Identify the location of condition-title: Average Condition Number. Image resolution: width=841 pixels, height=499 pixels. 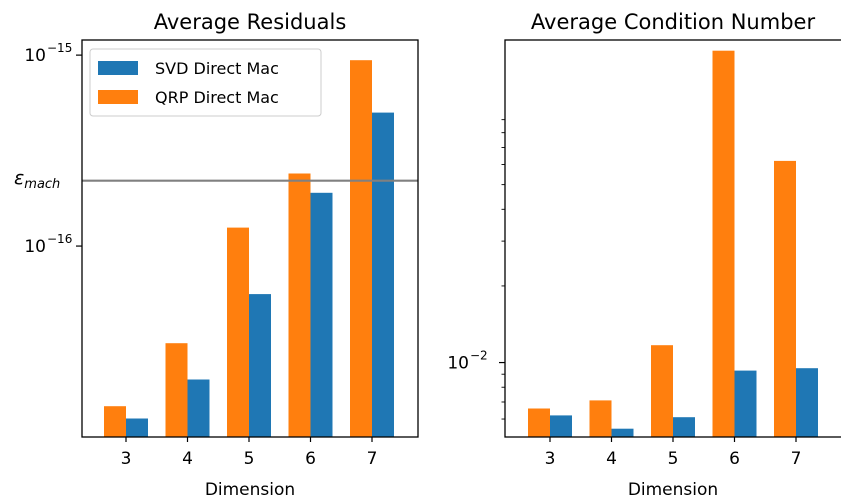
(673, 22).